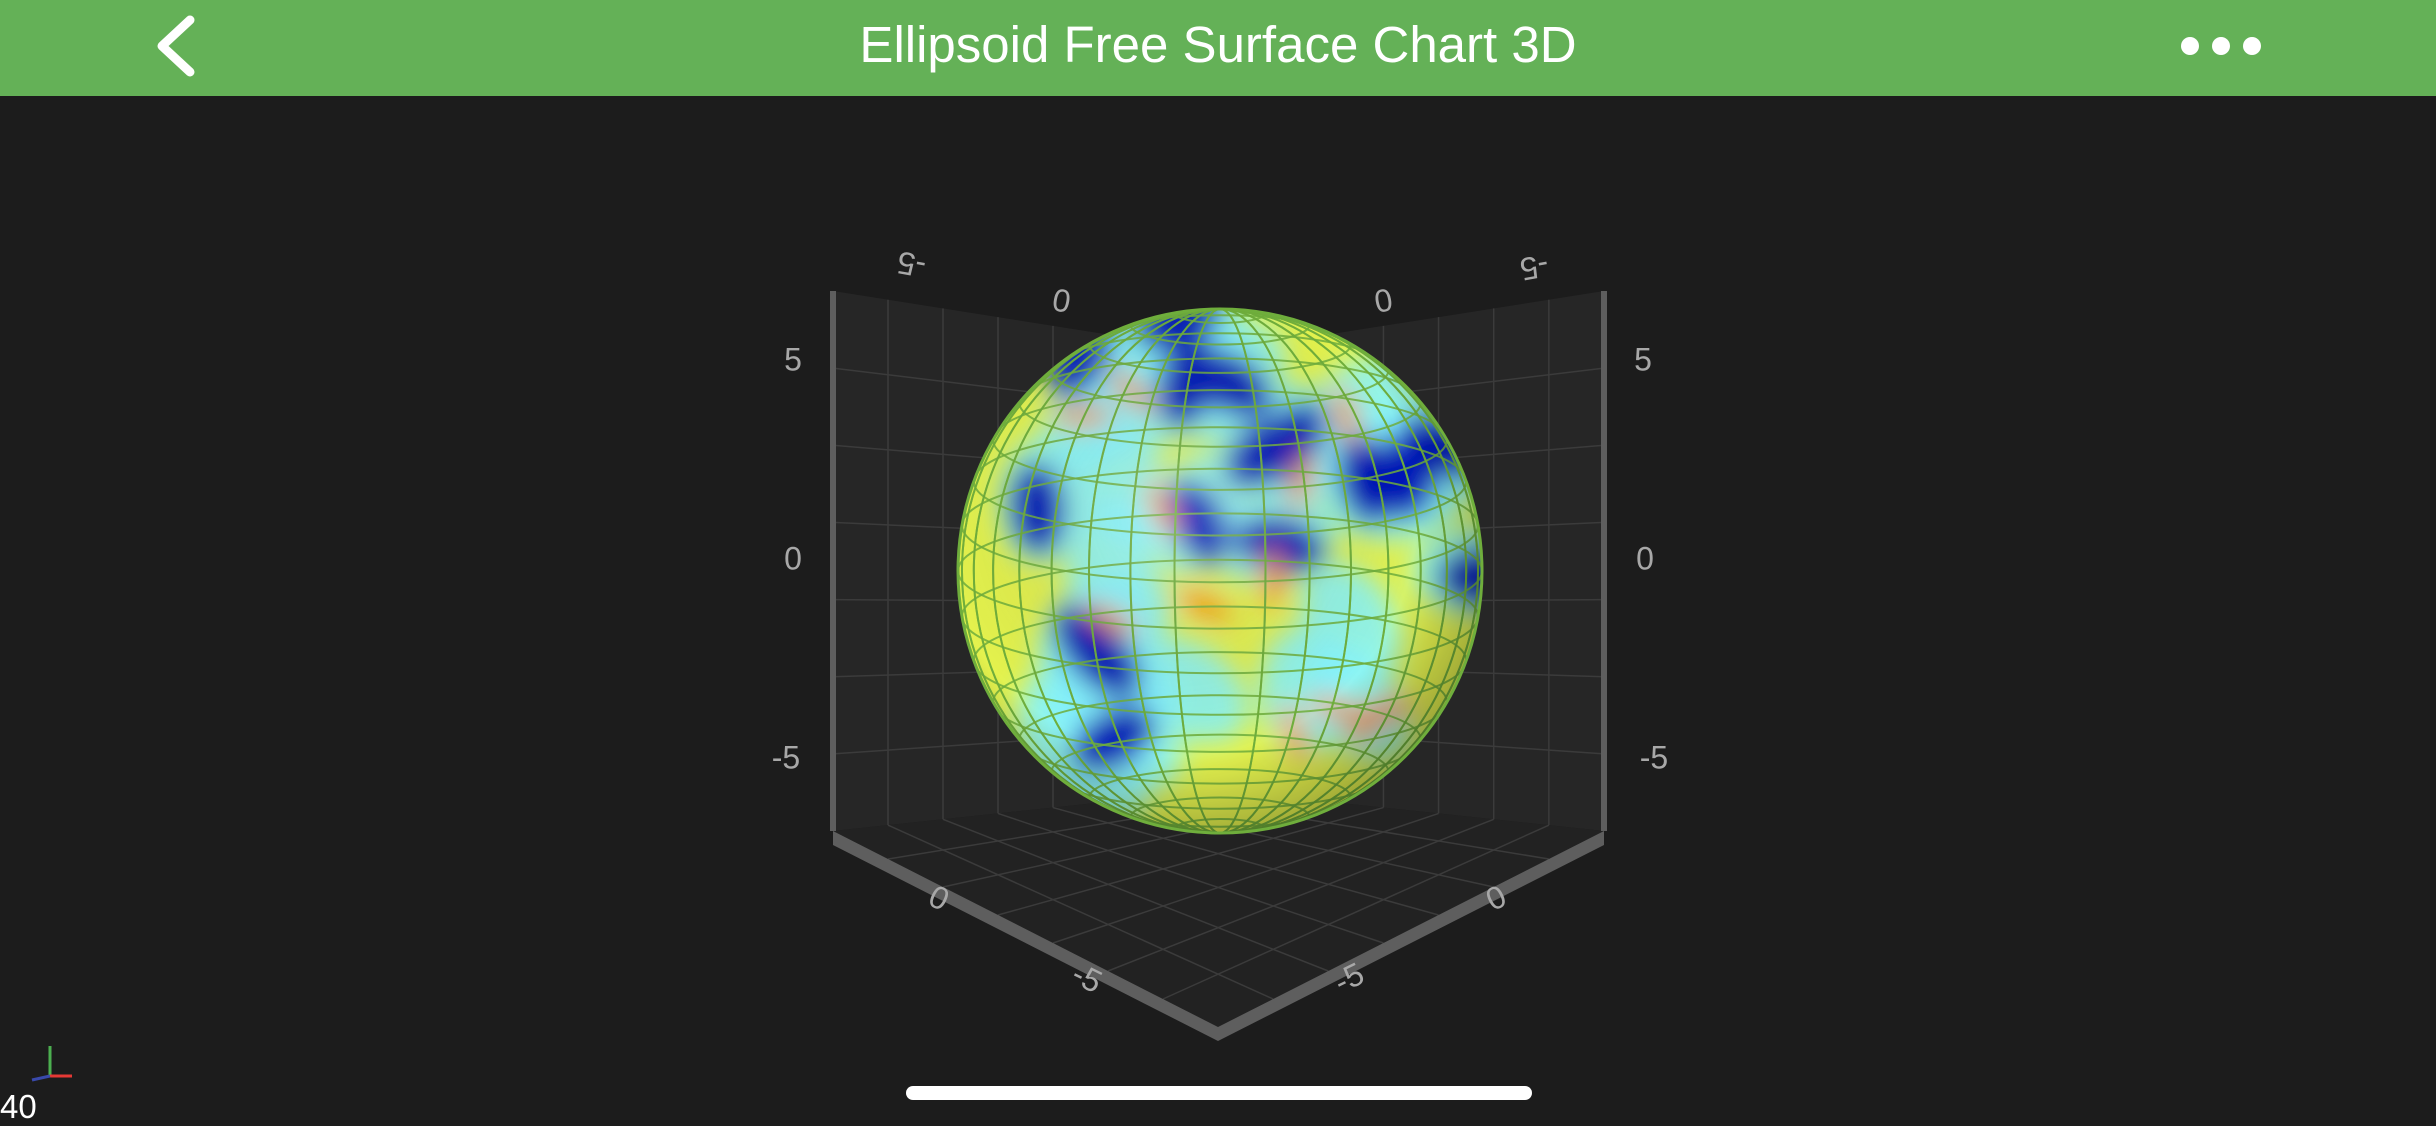 The height and width of the screenshot is (1126, 2436). What do you see at coordinates (1654, 757) in the screenshot?
I see `tick-label-vertical-right: -5` at bounding box center [1654, 757].